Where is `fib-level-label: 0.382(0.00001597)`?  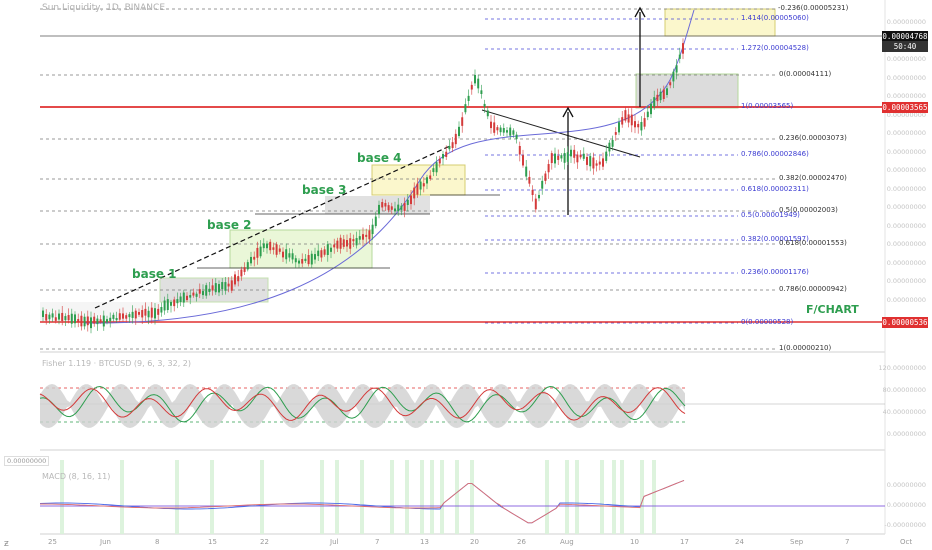 fib-level-label: 0.382(0.00001597) is located at coordinates (775, 239).